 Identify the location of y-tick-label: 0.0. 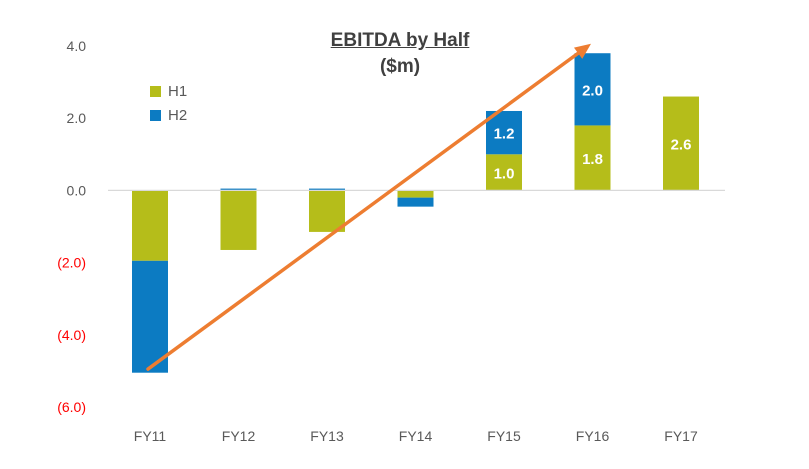
(77, 190).